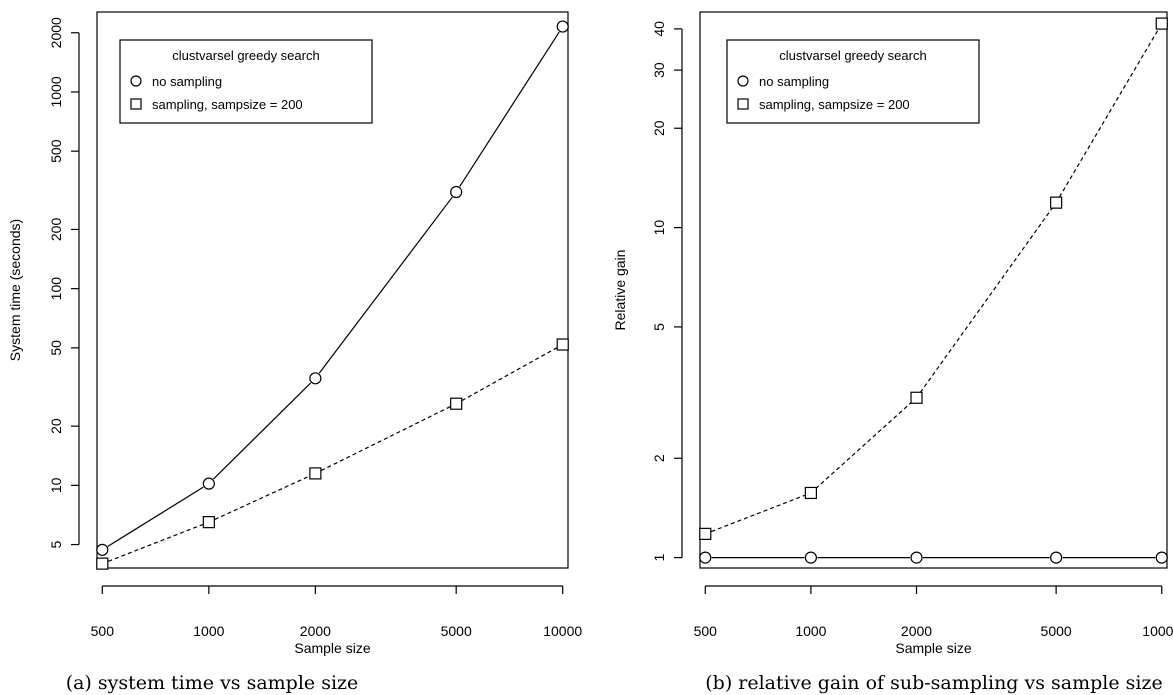 This screenshot has height=695, width=1173. What do you see at coordinates (212, 683) in the screenshot?
I see `figure-caption: (a) system time vs sample size` at bounding box center [212, 683].